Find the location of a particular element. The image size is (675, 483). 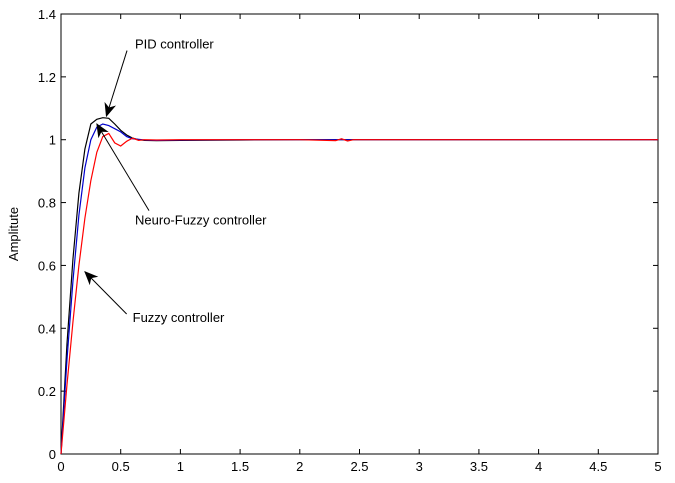

y-axis-label: Amplitute is located at coordinates (13, 234).